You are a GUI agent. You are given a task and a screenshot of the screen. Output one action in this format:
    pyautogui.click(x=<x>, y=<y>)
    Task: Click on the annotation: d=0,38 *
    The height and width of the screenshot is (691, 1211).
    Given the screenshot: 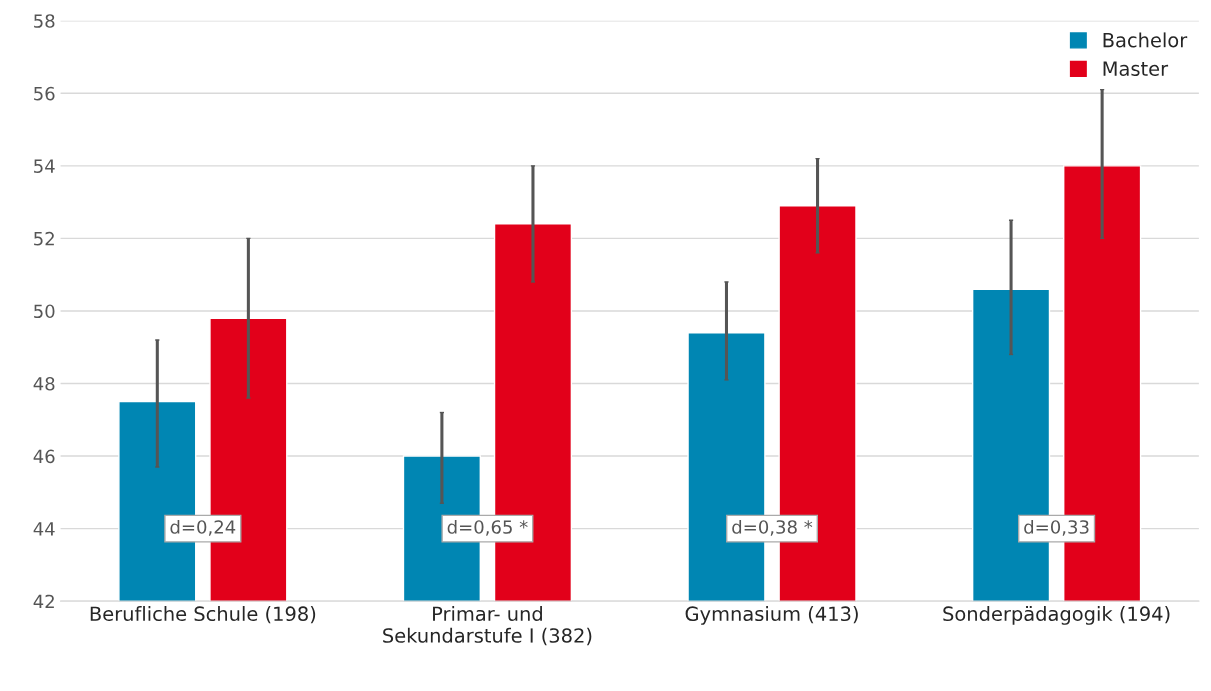 What is the action you would take?
    pyautogui.click(x=772, y=527)
    